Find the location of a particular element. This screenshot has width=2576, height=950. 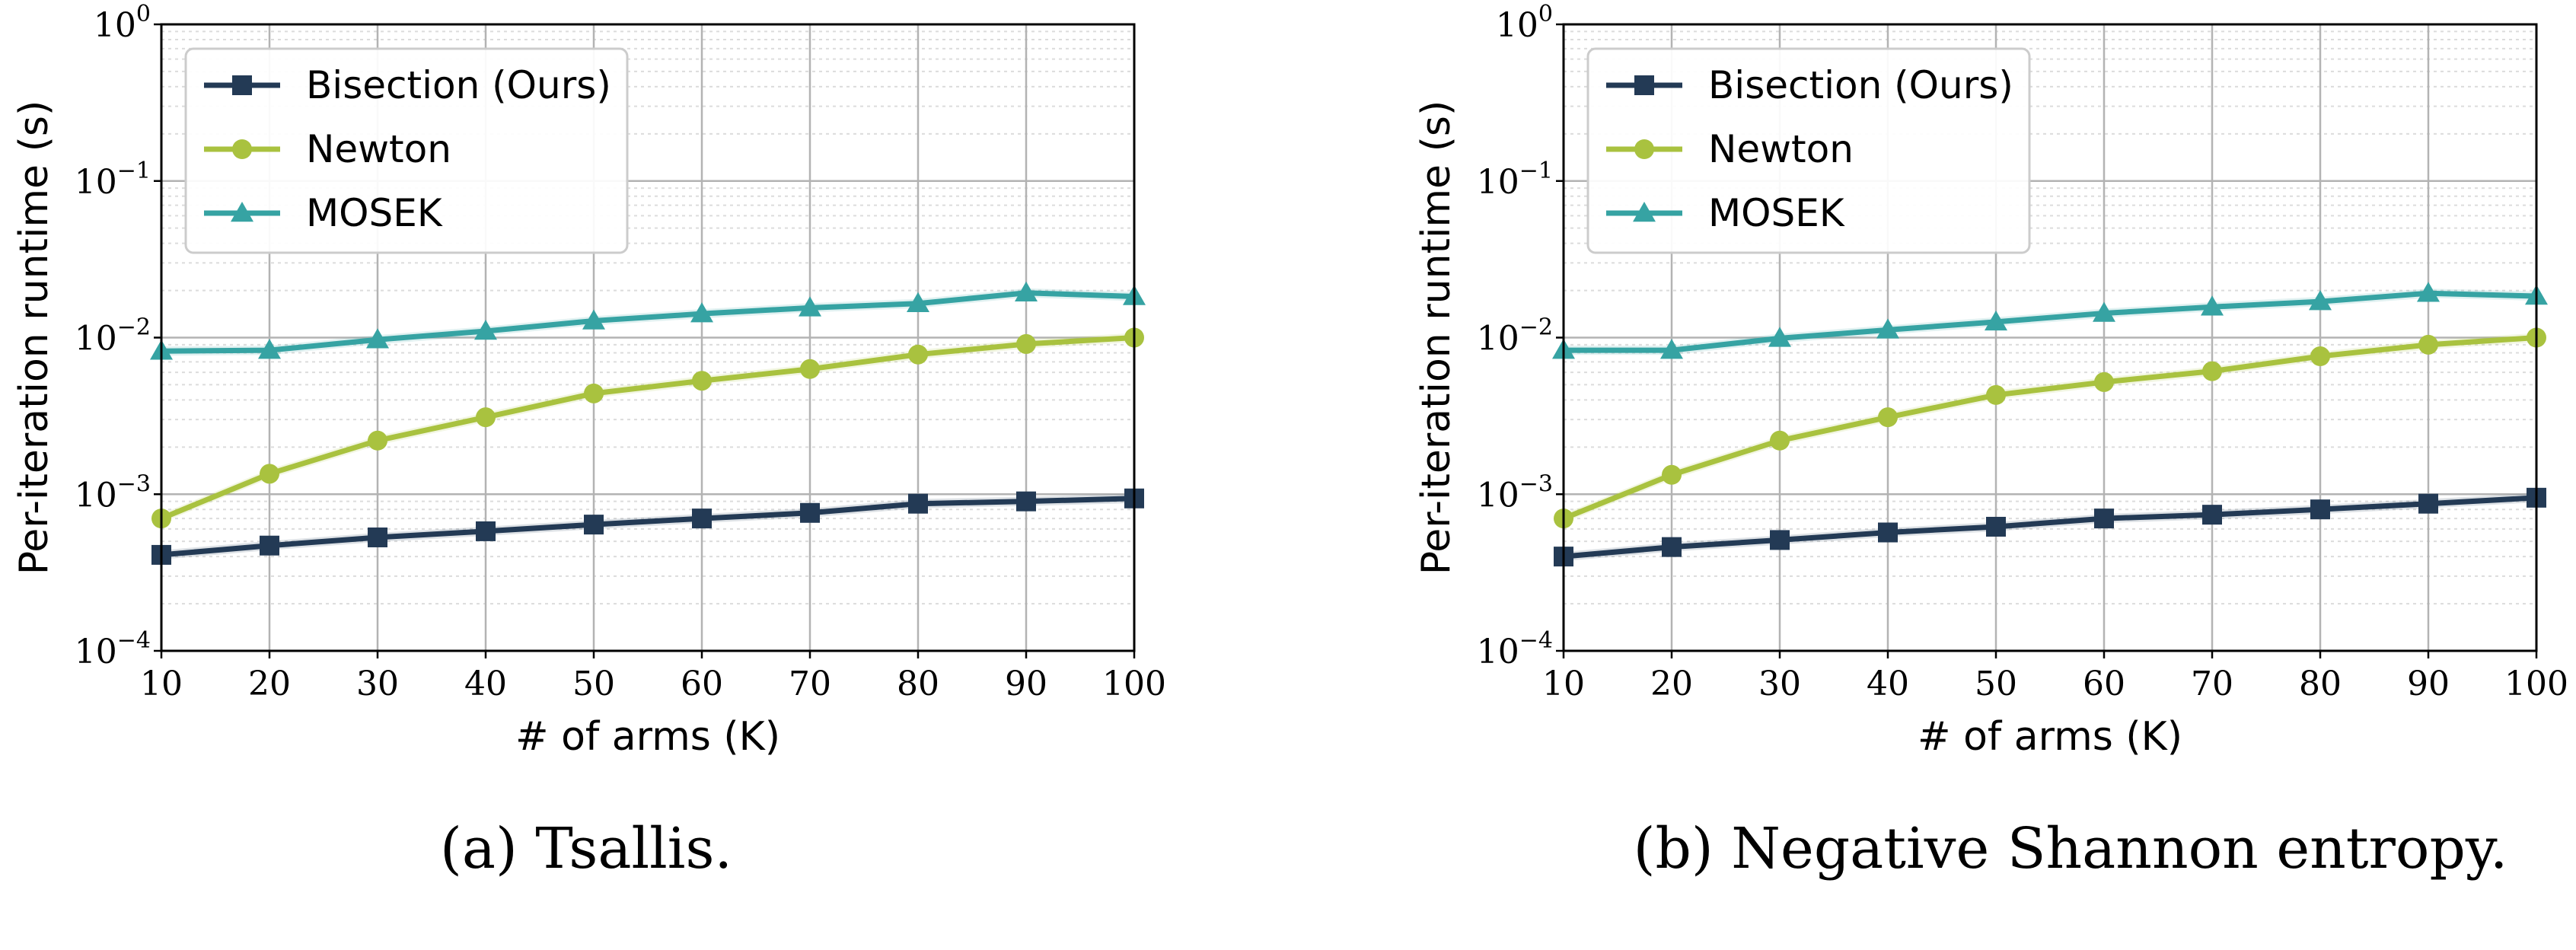

x-tick-label: 70 is located at coordinates (2212, 684).